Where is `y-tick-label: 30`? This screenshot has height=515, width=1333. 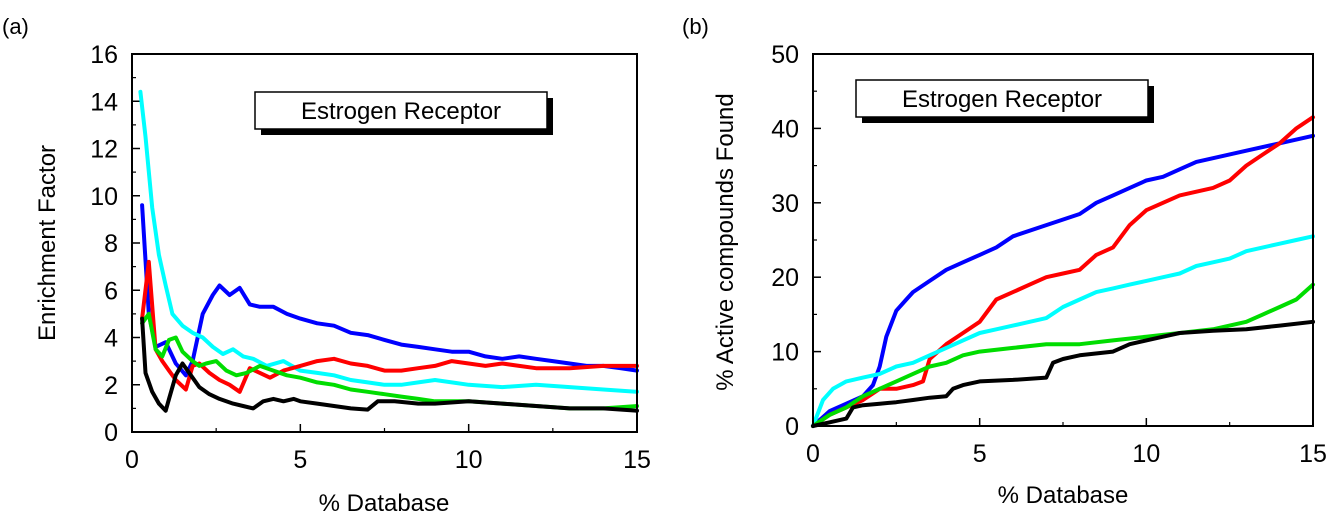
y-tick-label: 30 is located at coordinates (785, 204).